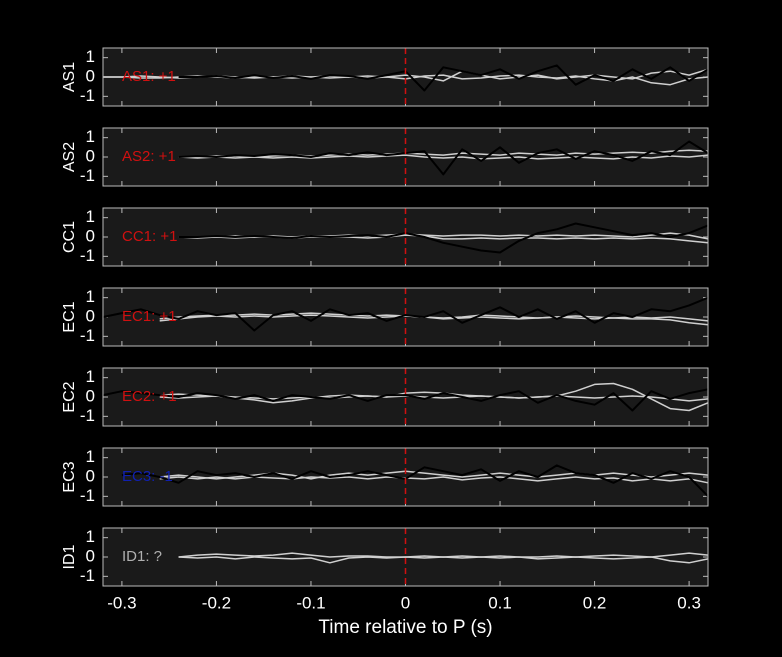  What do you see at coordinates (69, 396) in the screenshot?
I see `y-axis-label: EC2` at bounding box center [69, 396].